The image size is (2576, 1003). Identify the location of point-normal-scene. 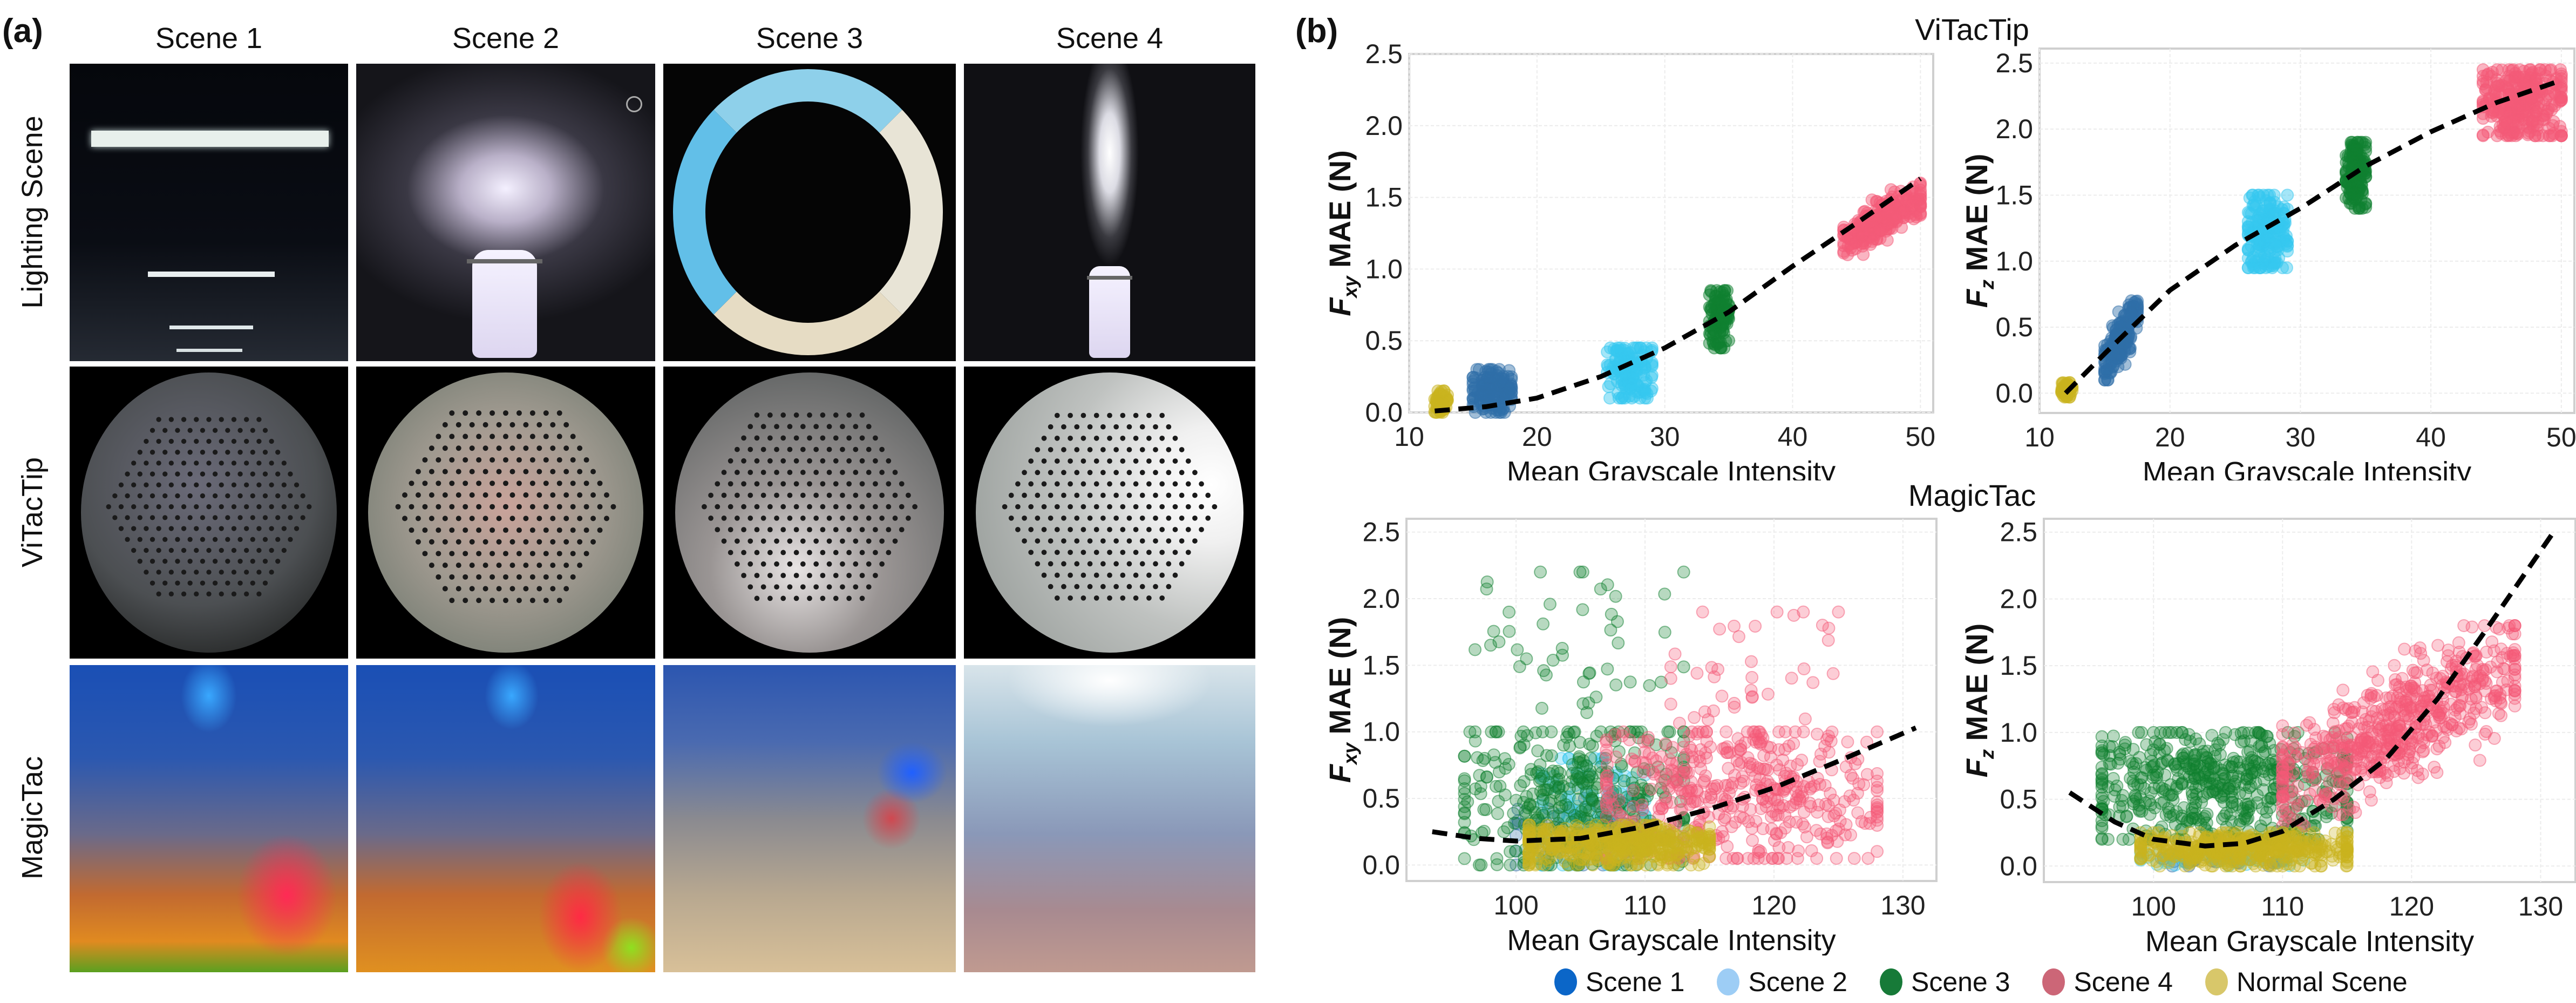
(1647, 855).